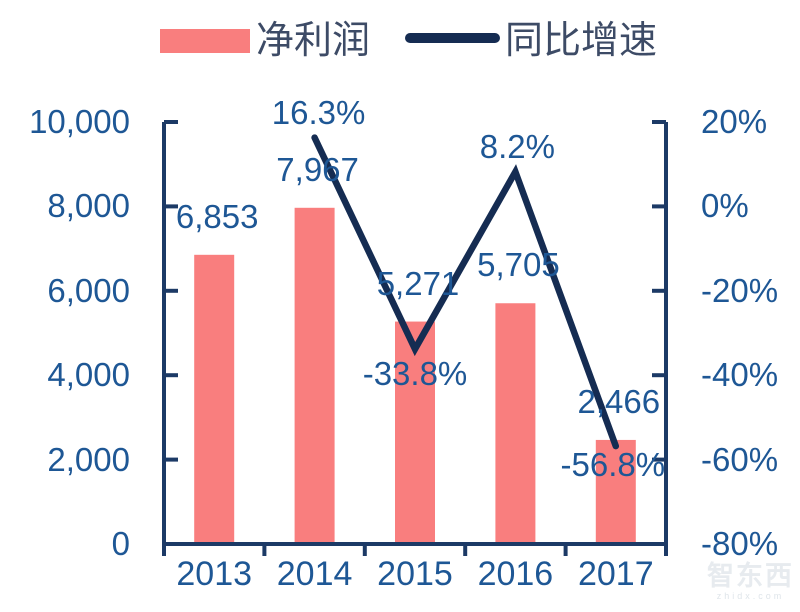 This screenshot has height=612, width=800. I want to click on bar-value-label-2014: 7,967, so click(317, 169).